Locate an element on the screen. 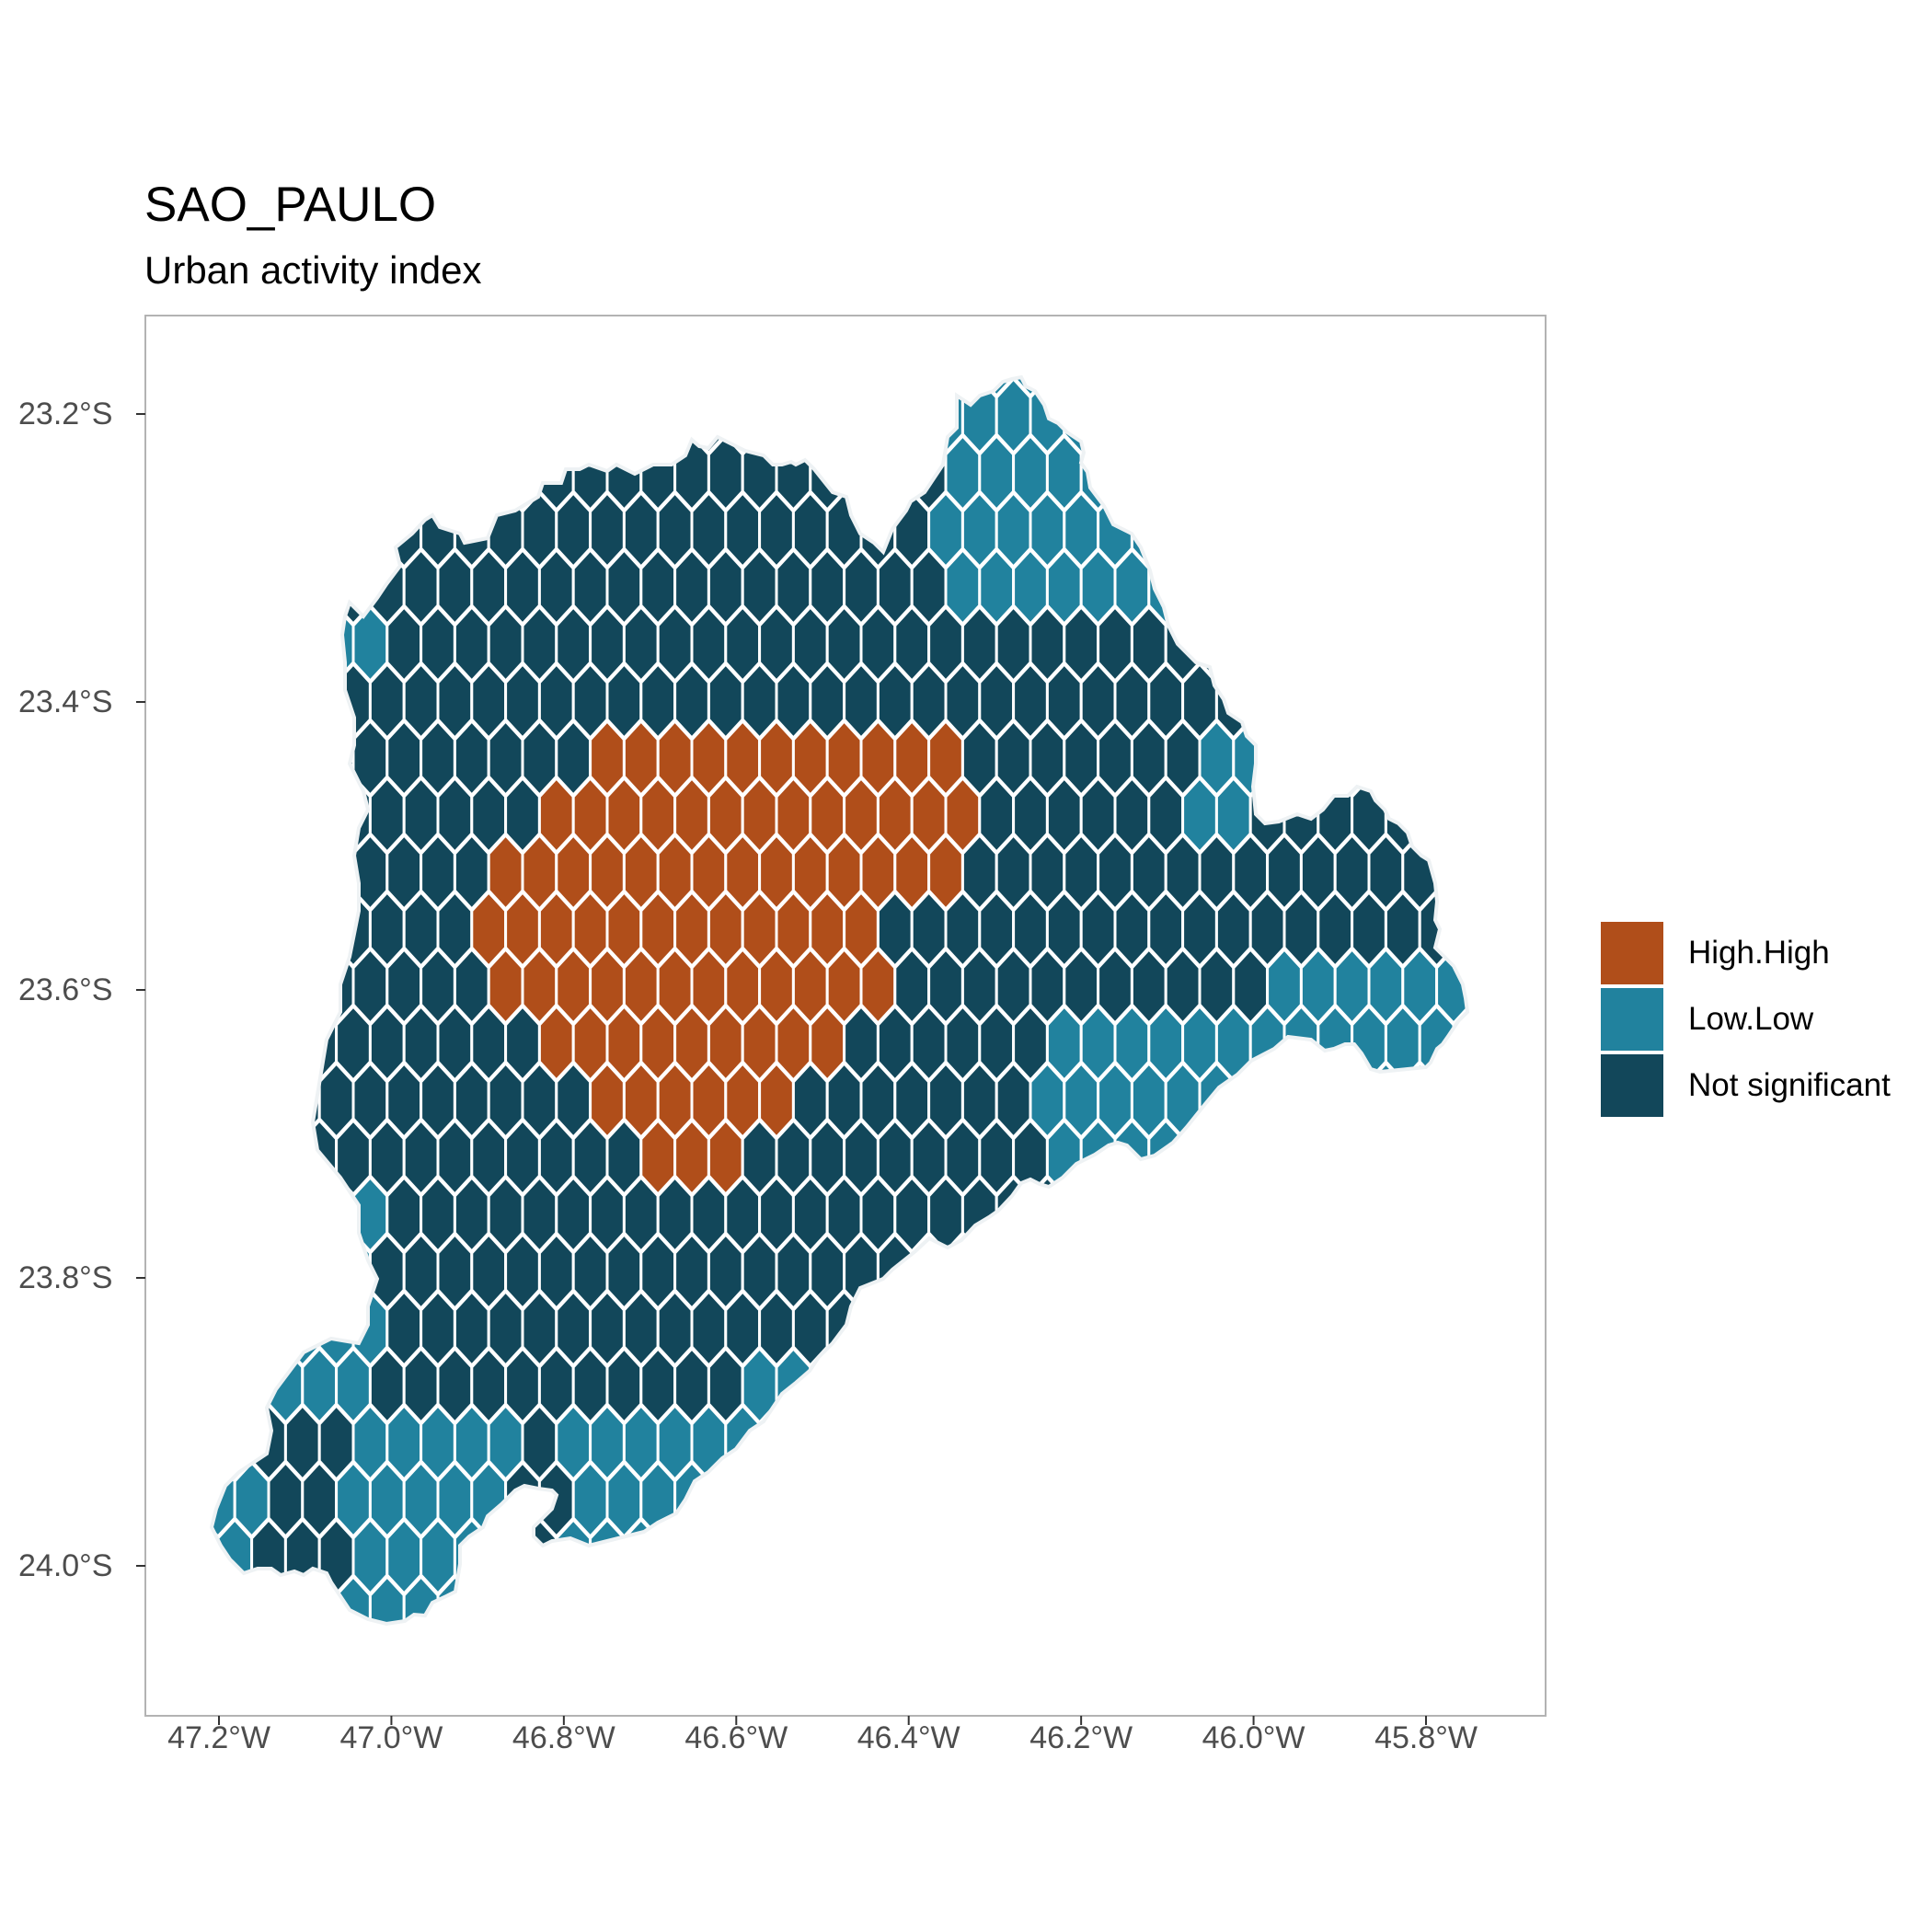 Image resolution: width=1932 pixels, height=1932 pixels. y-tick-label: 24.0°S is located at coordinates (65, 1565).